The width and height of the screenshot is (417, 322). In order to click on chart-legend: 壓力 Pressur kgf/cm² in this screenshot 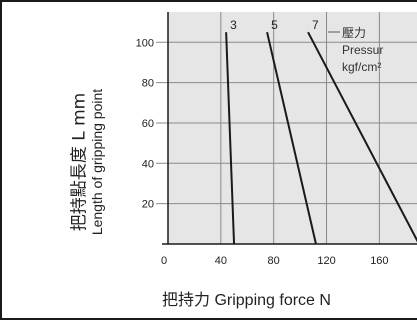, I will do `click(362, 50)`.